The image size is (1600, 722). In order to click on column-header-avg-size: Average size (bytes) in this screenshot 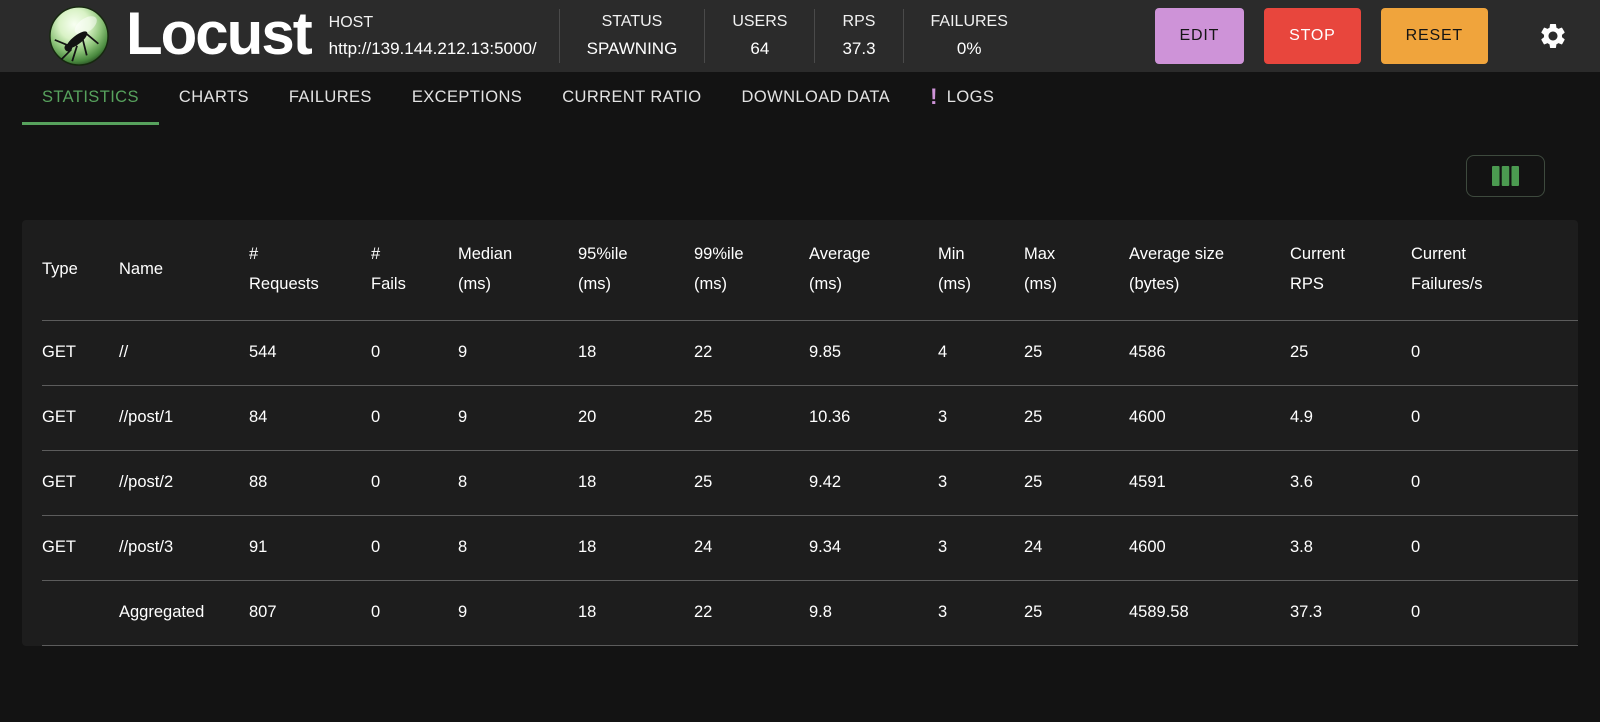, I will do `click(1209, 270)`.